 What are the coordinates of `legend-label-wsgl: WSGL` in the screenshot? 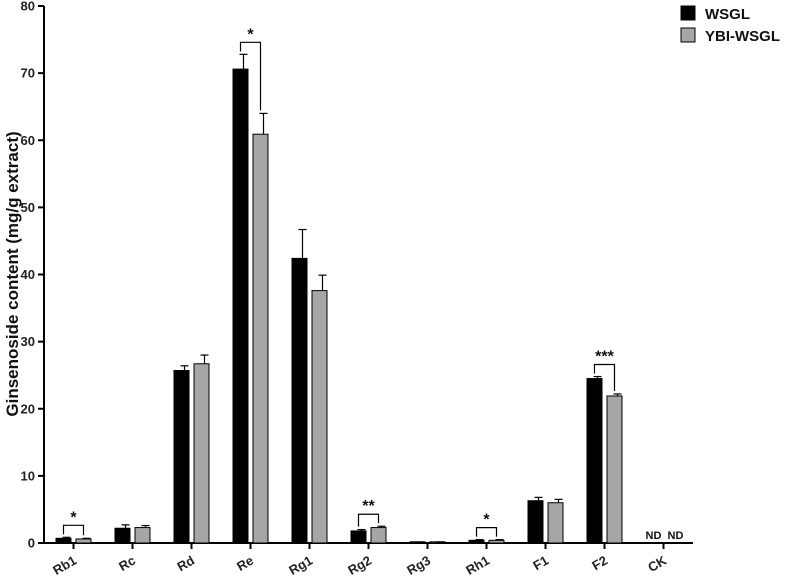 It's located at (727, 14).